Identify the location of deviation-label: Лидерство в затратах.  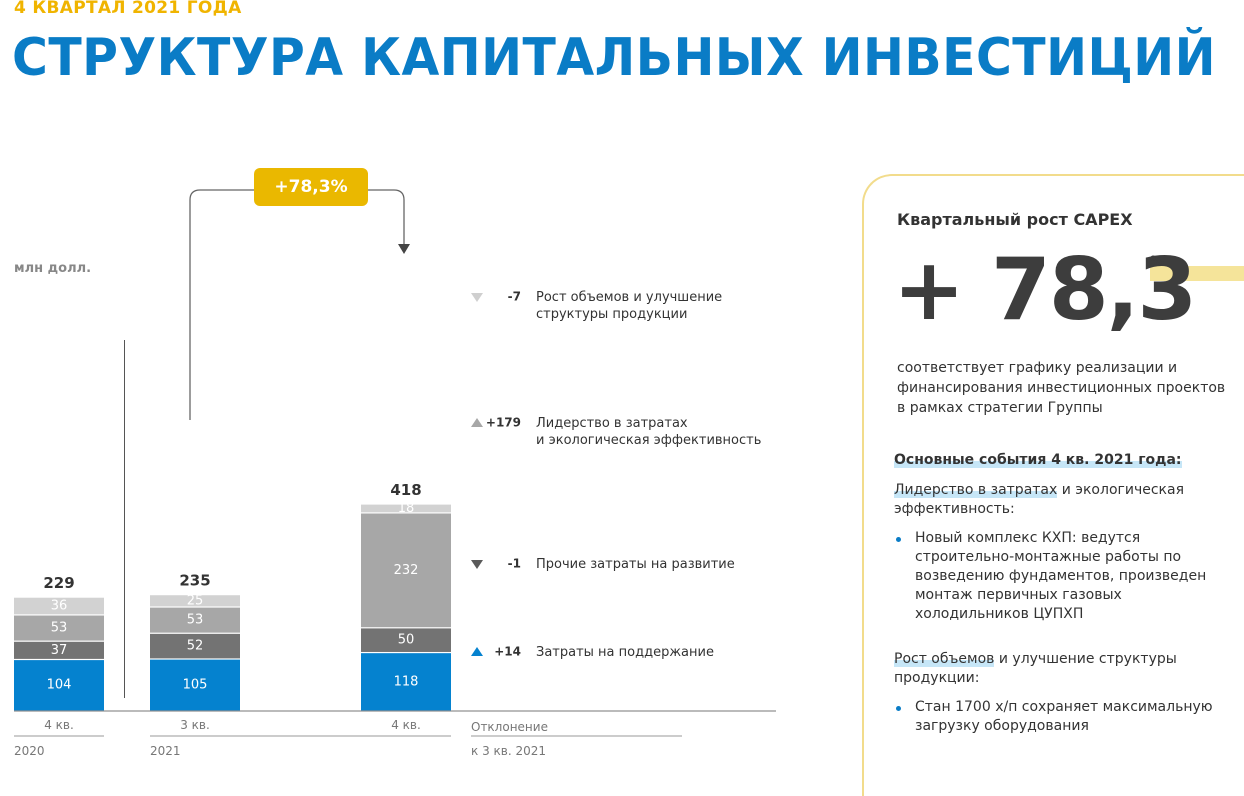
(612, 423).